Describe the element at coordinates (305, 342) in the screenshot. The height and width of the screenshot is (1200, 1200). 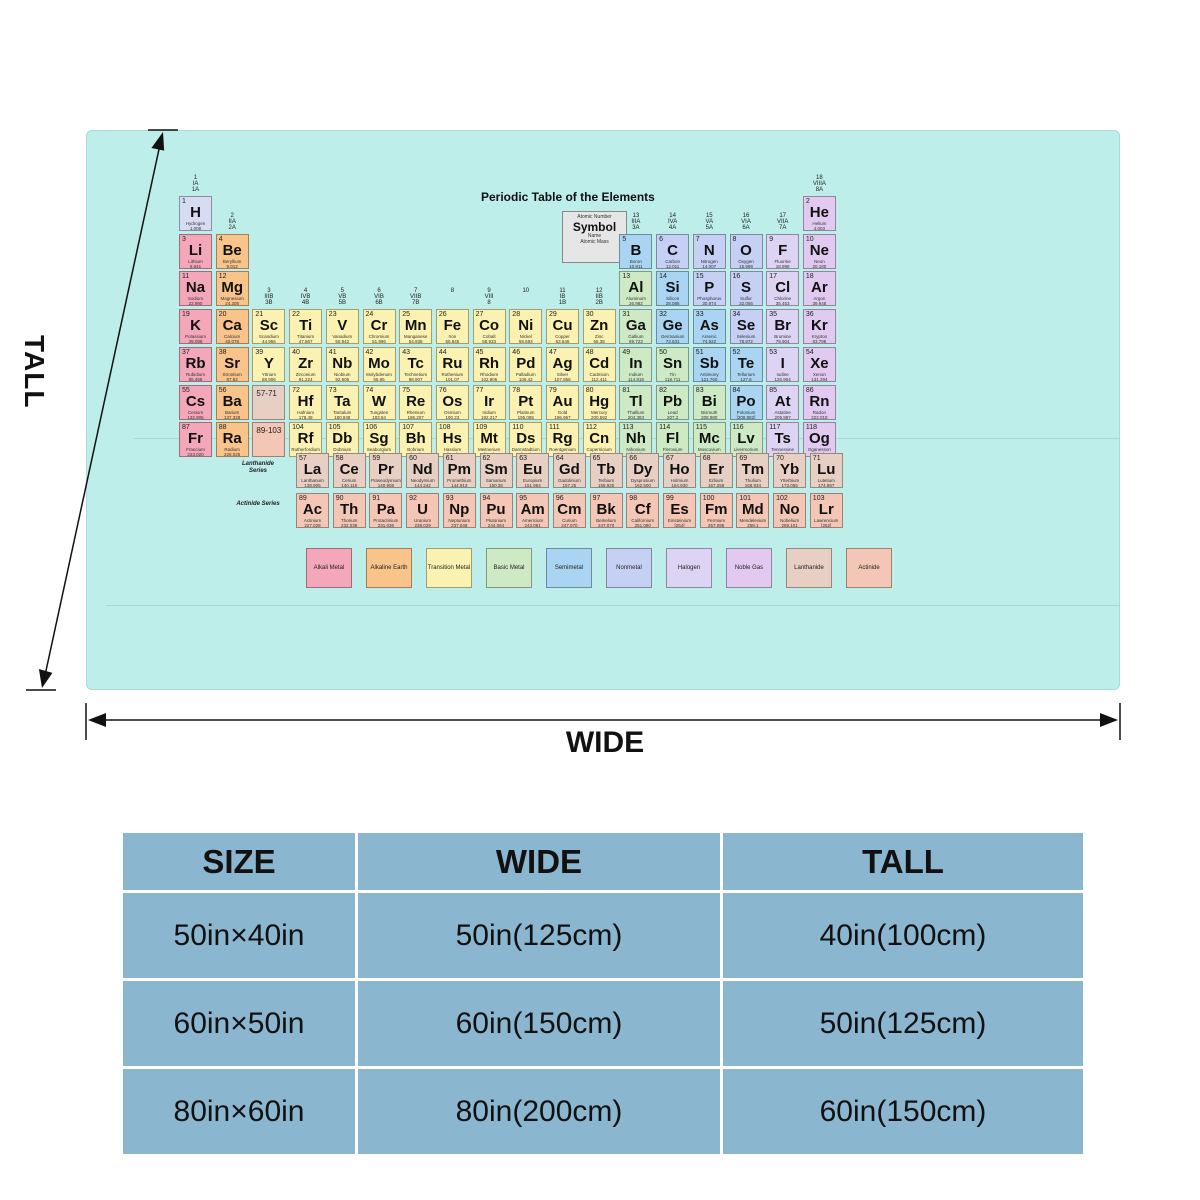
I see `atomic-mass: 47.867` at that location.